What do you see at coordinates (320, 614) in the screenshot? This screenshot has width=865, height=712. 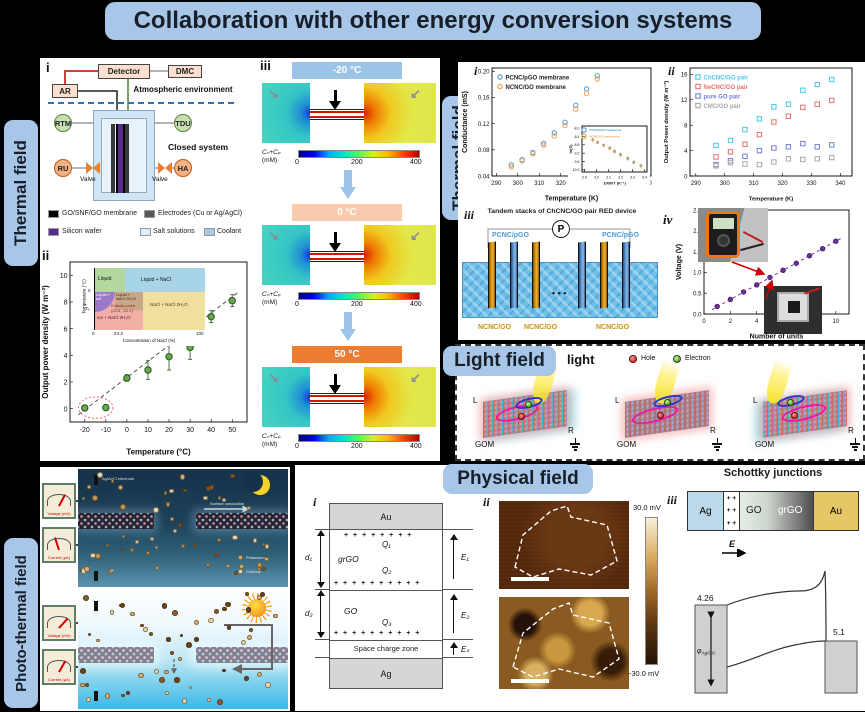 I see `d2-arrow` at bounding box center [320, 614].